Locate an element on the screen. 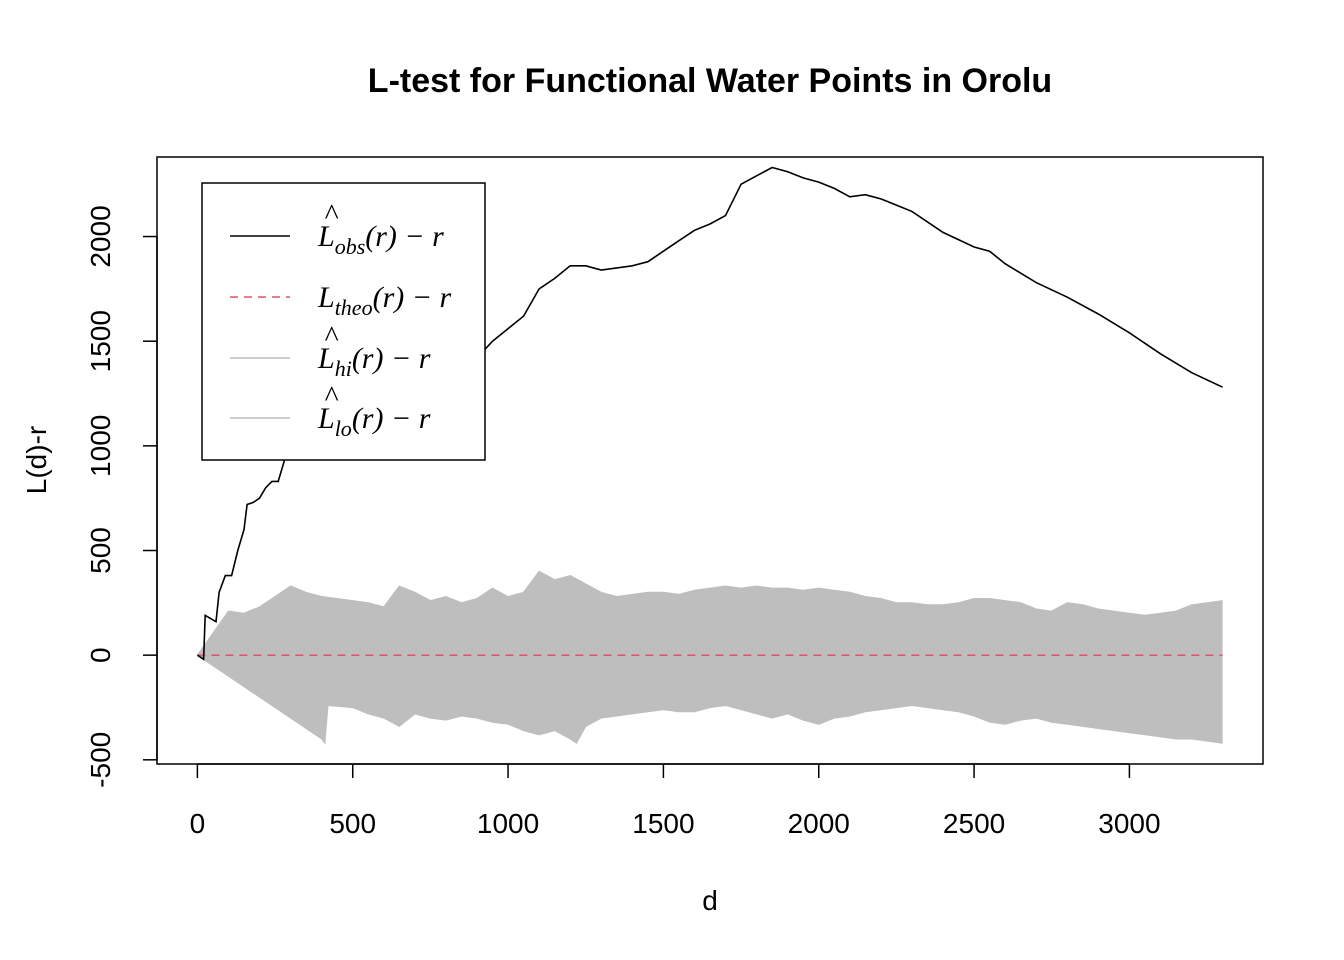 This screenshot has height=960, width=1344. legend-label: Lhi(r) − r is located at coordinates (374, 361).